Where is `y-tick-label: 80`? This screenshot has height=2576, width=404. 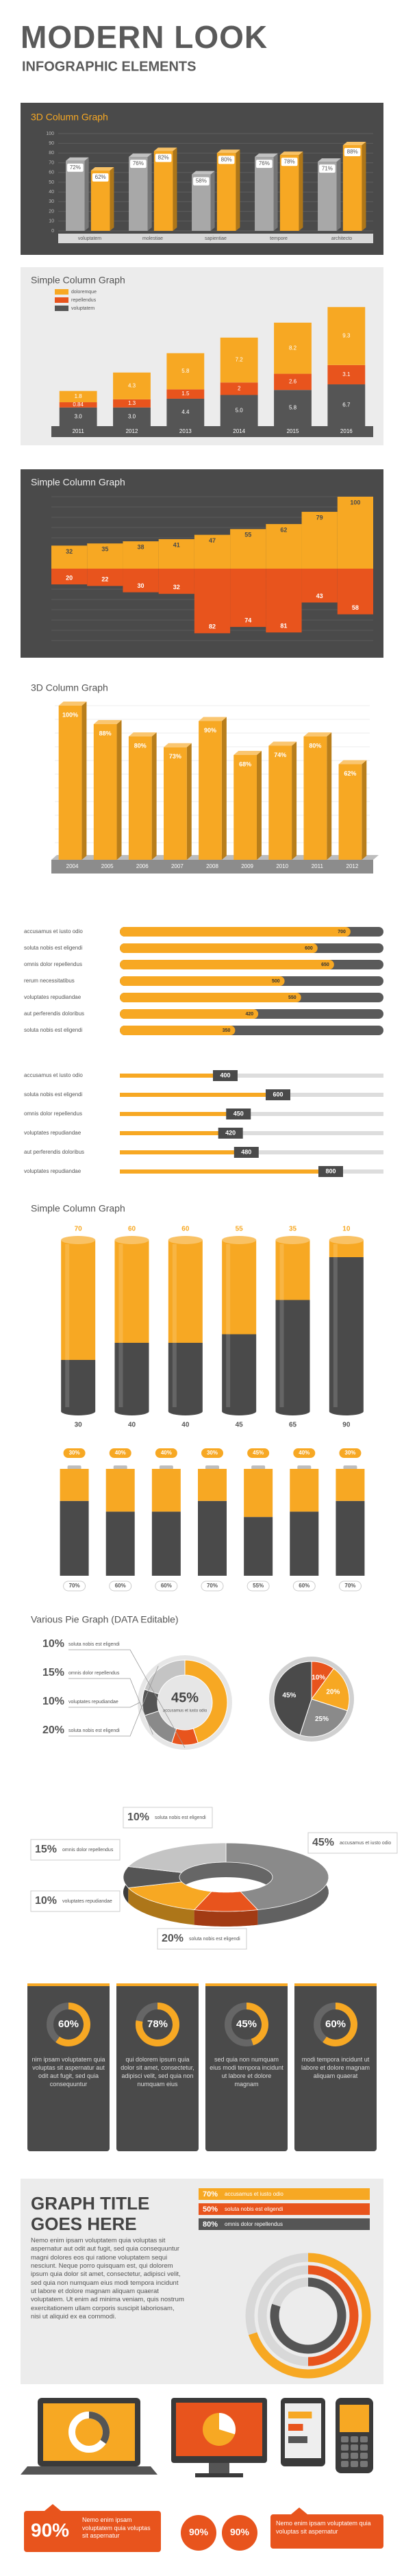 y-tick-label: 80 is located at coordinates (51, 153).